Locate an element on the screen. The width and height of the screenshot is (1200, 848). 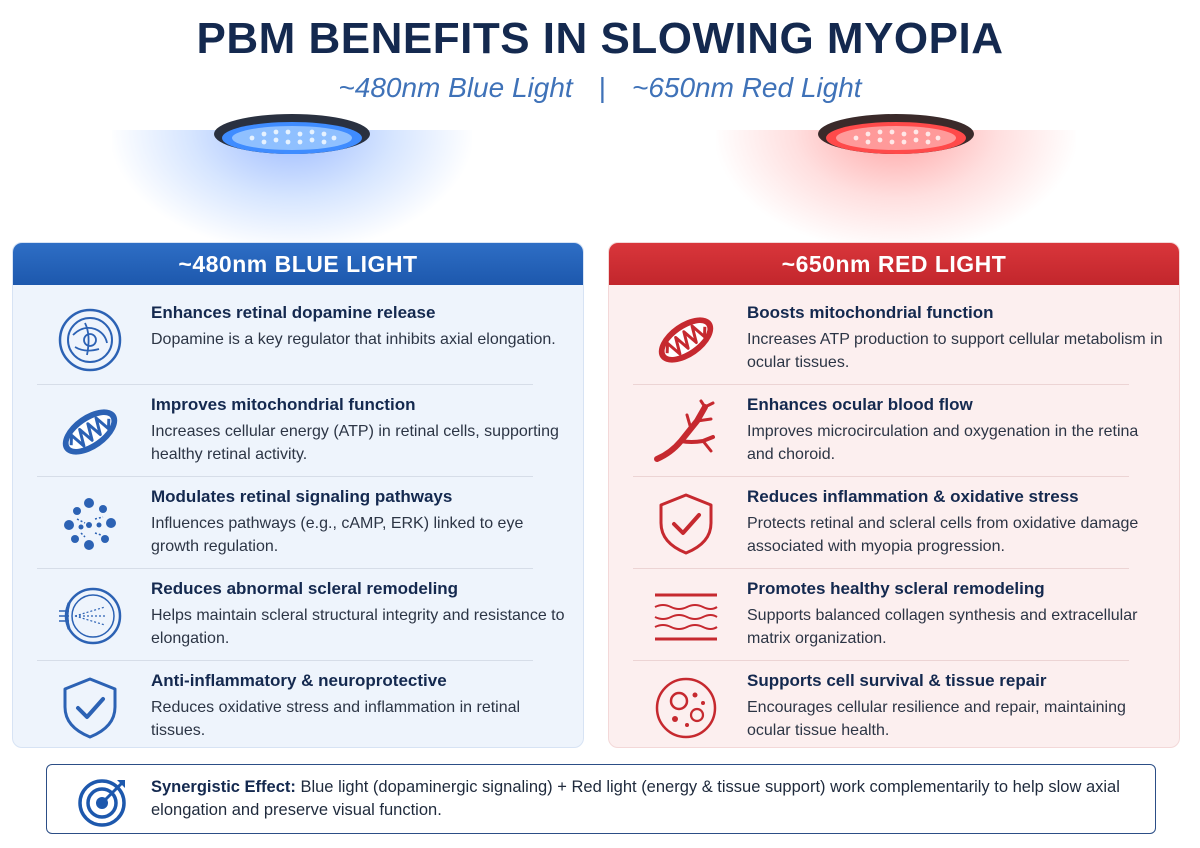
benefit-title: Improves mitochondrial function is located at coordinates (283, 404).